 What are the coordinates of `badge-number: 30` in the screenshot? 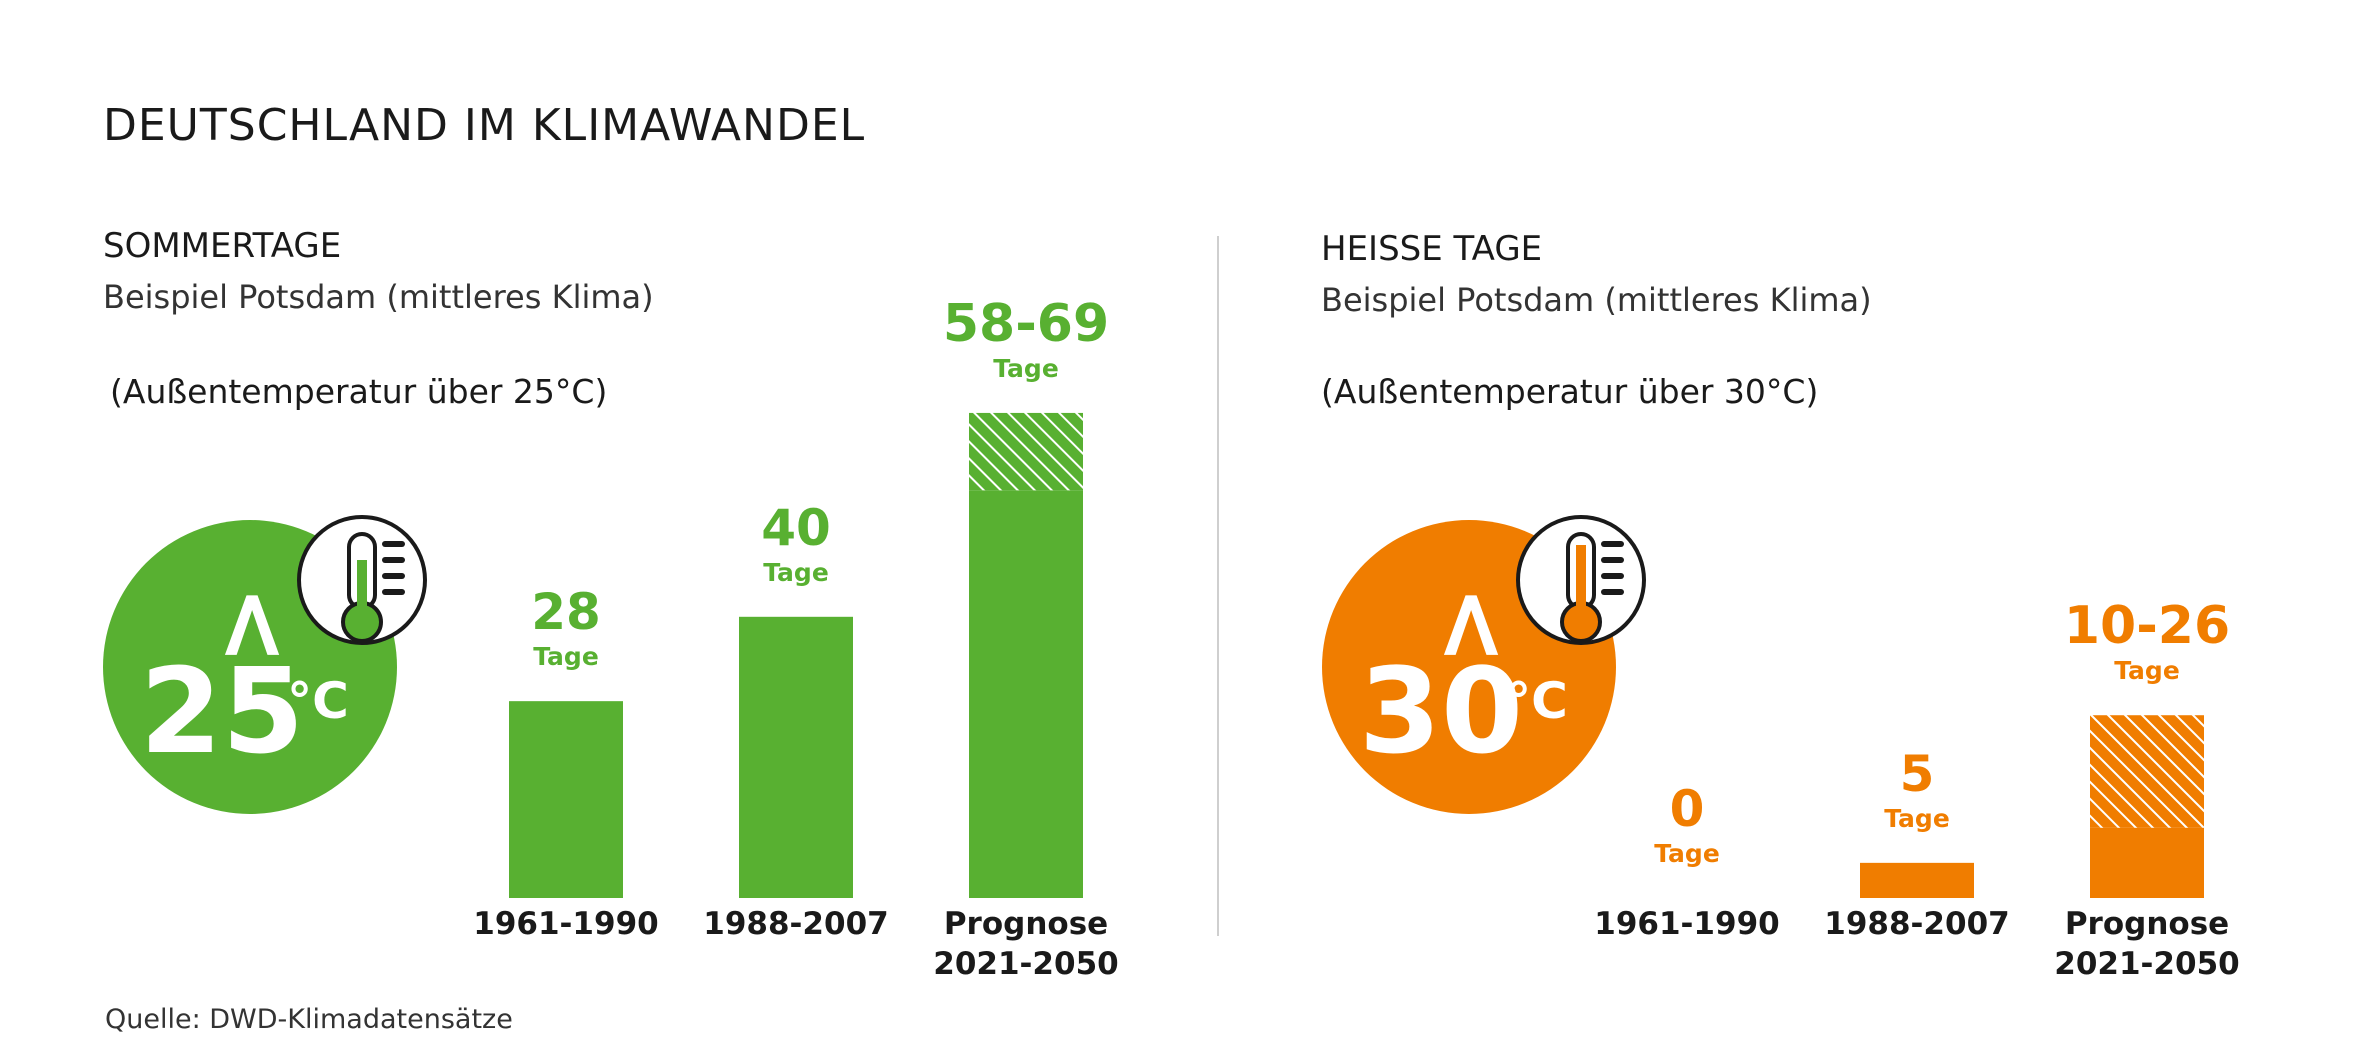 It's located at (1441, 711).